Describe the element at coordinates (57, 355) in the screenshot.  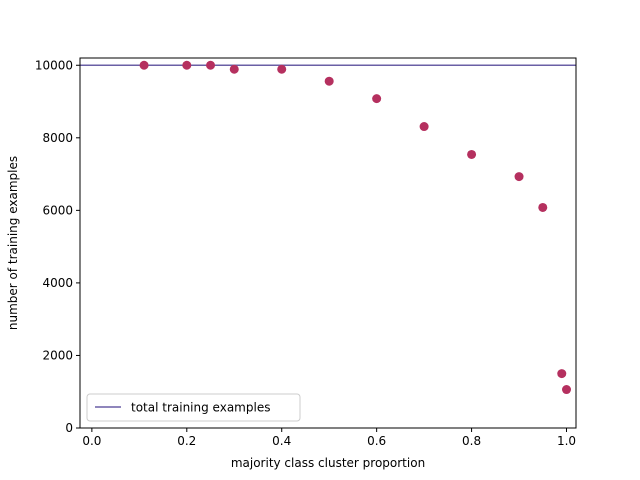
I see `y-tick-label: 2000` at that location.